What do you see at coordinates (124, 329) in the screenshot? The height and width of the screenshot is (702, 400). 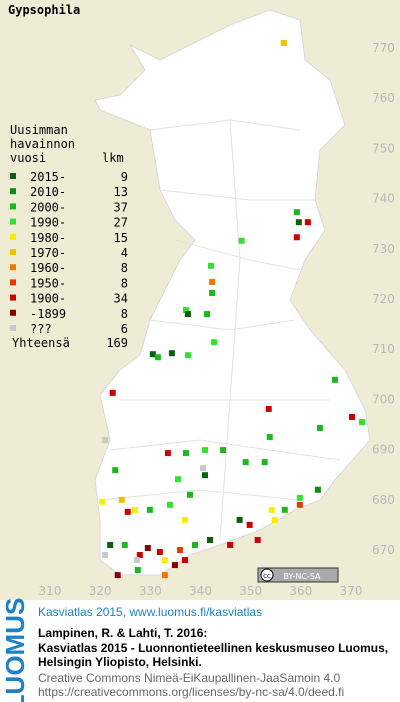 I see `legend-count: 6` at bounding box center [124, 329].